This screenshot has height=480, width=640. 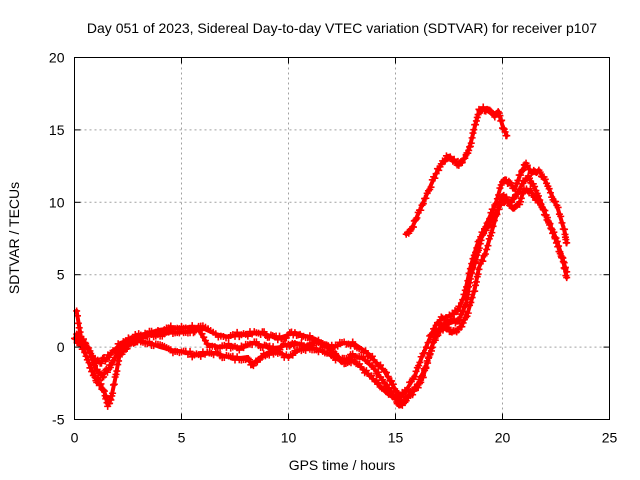 I want to click on series-late-high-track, so click(x=456, y=170).